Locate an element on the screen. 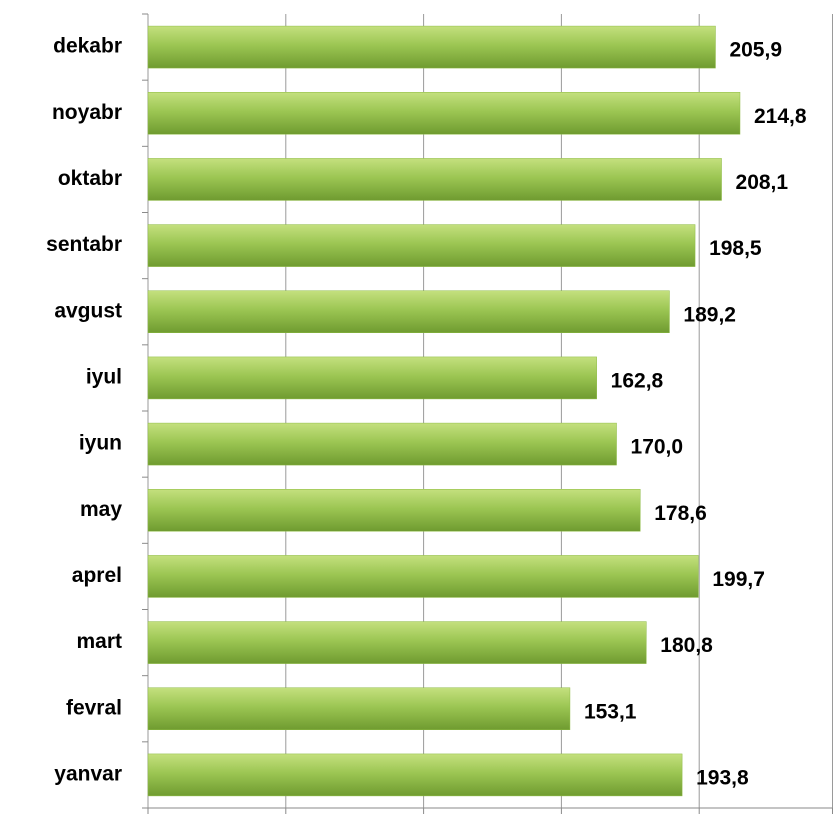 The image size is (833, 814). category-label: fevral is located at coordinates (94, 707).